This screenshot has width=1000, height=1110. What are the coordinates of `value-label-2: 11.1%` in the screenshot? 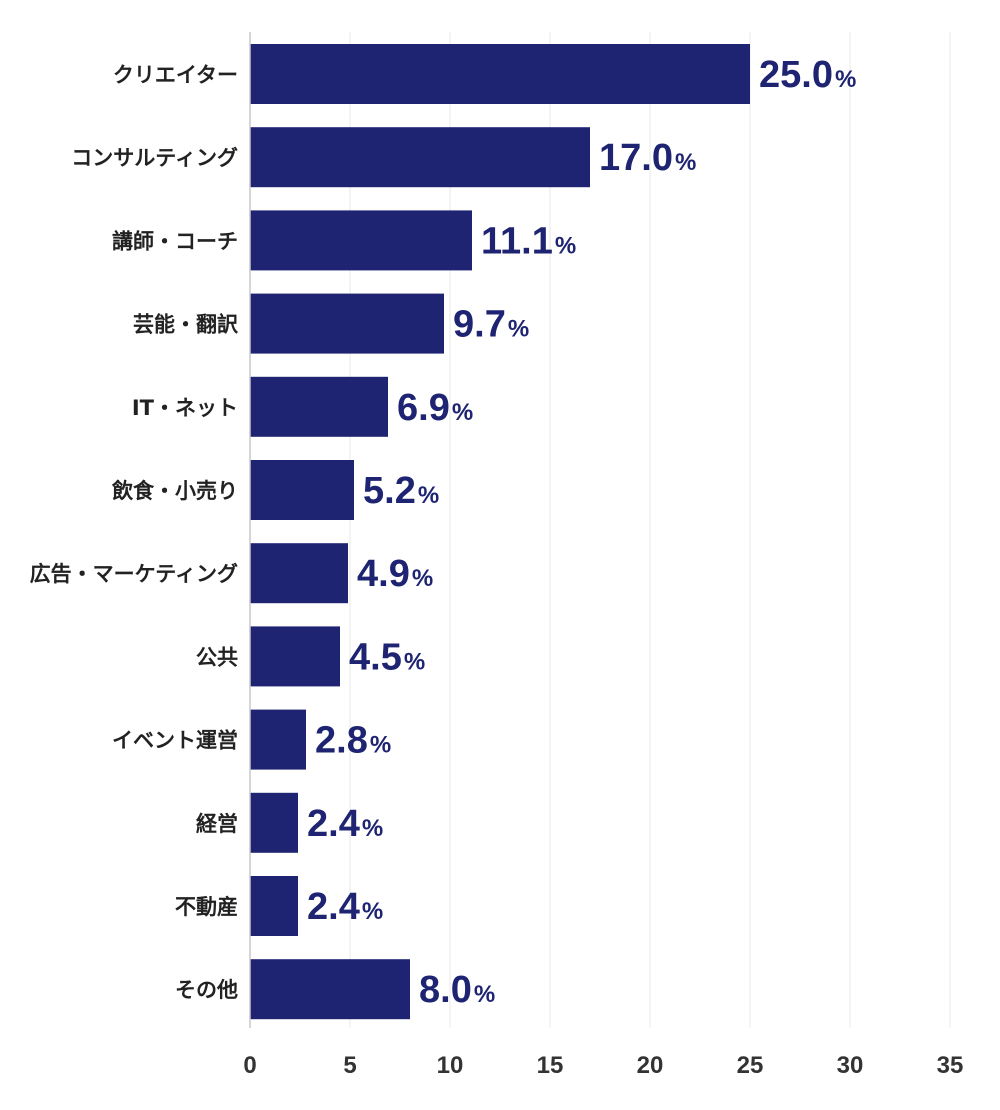 It's located at (528, 241).